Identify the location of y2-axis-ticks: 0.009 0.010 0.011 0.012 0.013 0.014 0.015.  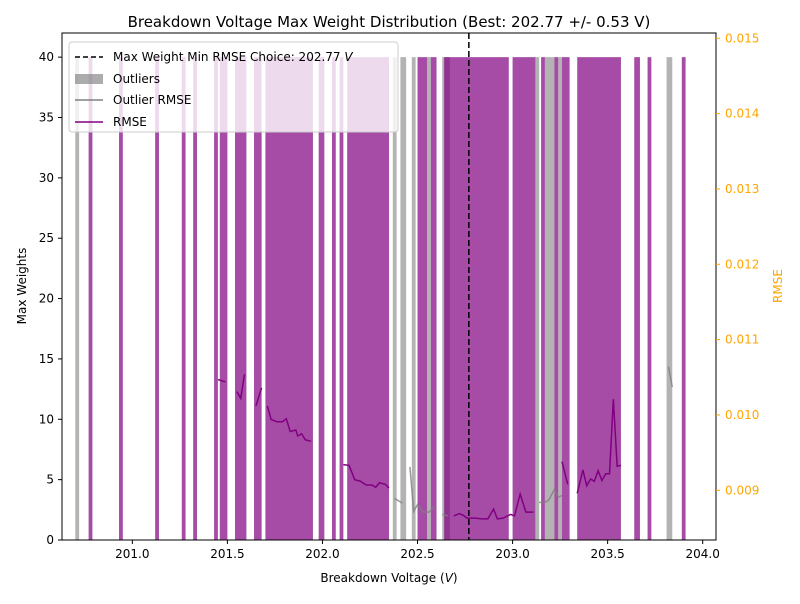
(737, 264).